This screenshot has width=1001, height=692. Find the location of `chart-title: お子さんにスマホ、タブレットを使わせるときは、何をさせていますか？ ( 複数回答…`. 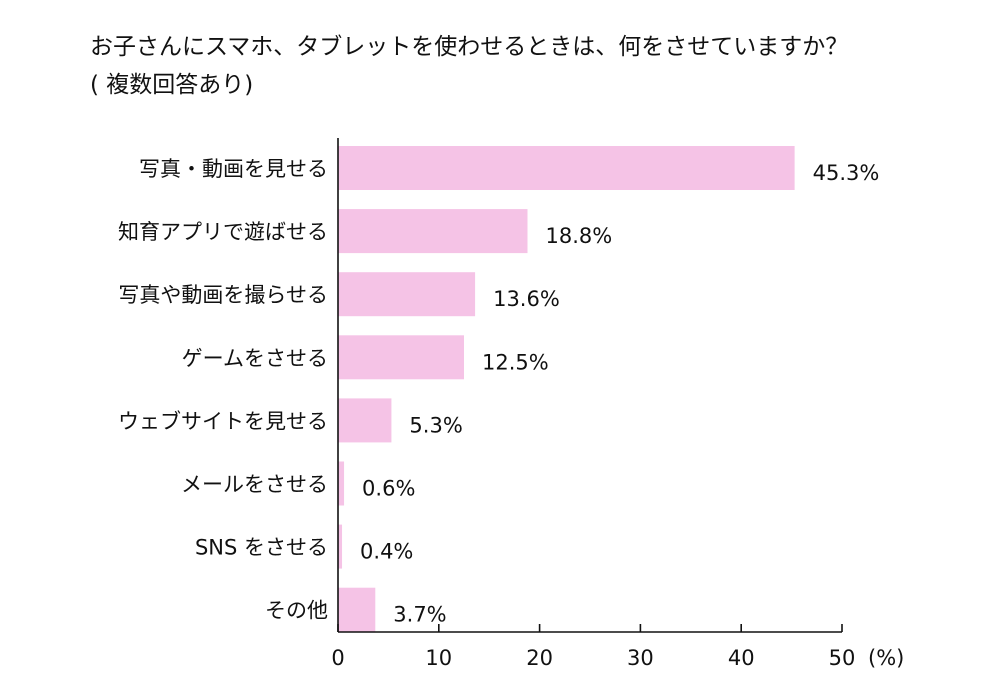

chart-title: お子さんにスマホ、タブレットを使わせるときは、何をさせていますか？ ( 複数回答… is located at coordinates (469, 66).